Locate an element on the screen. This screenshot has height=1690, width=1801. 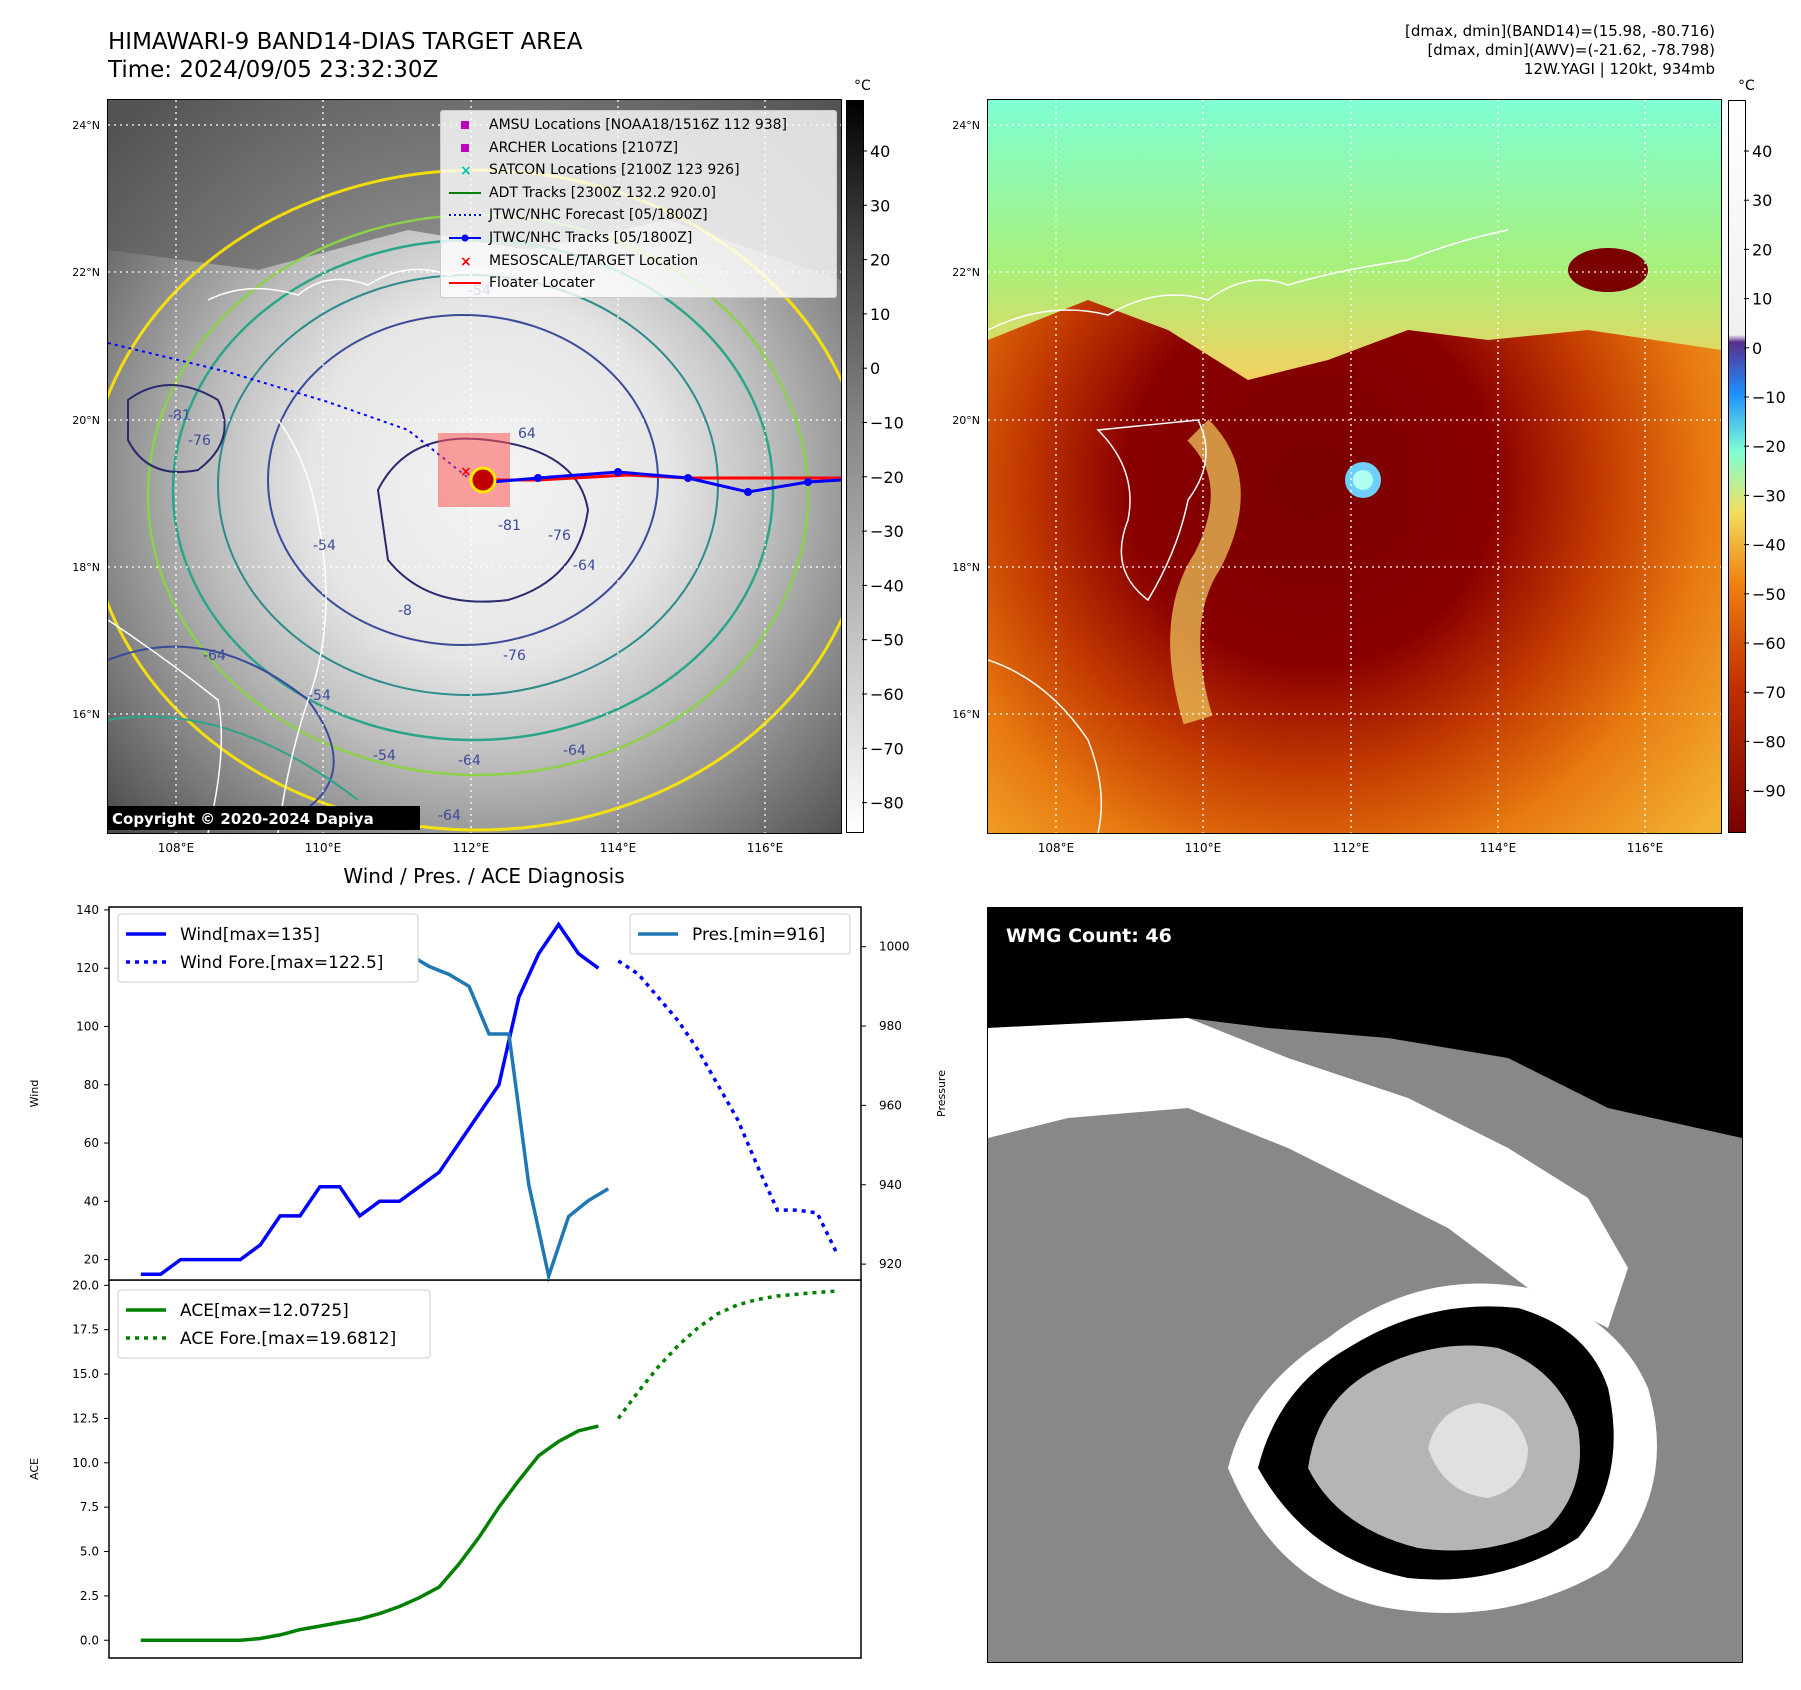
copyright-text: Copyright © 2020-2024 Dapiya is located at coordinates (243, 819).